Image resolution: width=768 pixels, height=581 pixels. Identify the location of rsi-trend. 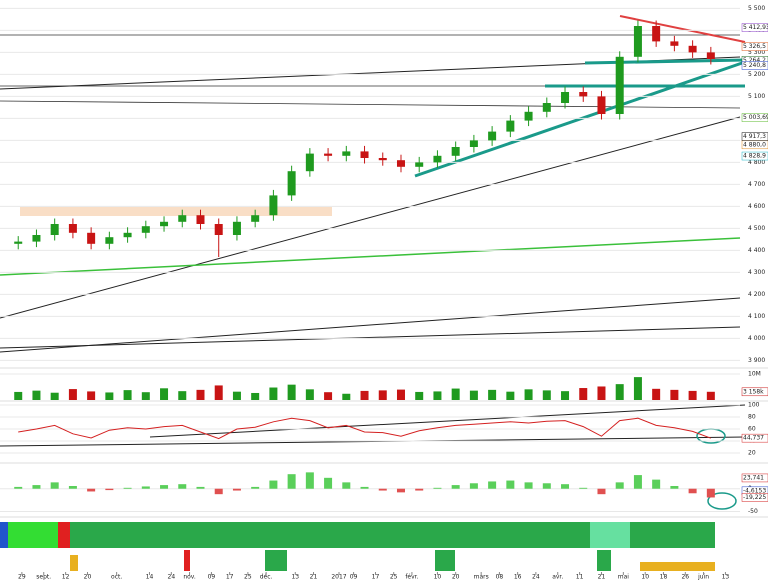
(447, 421).